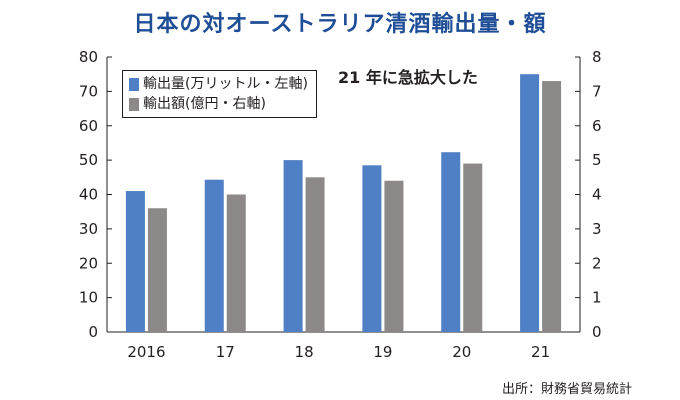 Image resolution: width=680 pixels, height=400 pixels. What do you see at coordinates (597, 298) in the screenshot?
I see `y-right-tick-label: 1` at bounding box center [597, 298].